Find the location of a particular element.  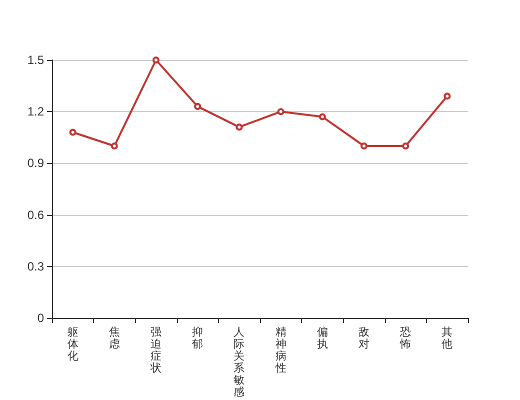

x-tick-label: 人际关系敏感 is located at coordinates (239, 362).